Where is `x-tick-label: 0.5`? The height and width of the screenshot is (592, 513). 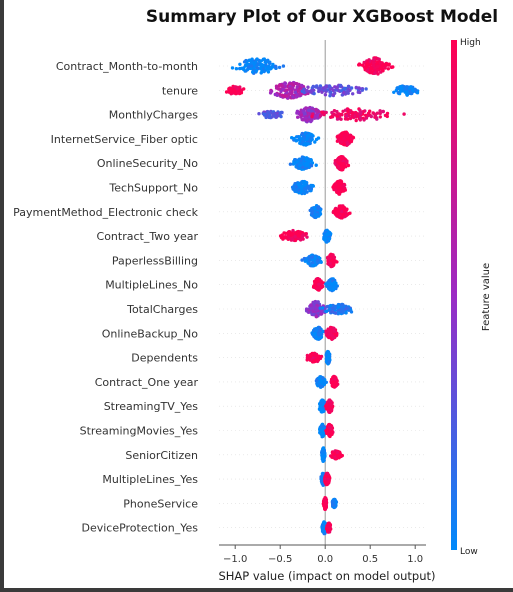 x-tick-label: 0.5 is located at coordinates (370, 559).